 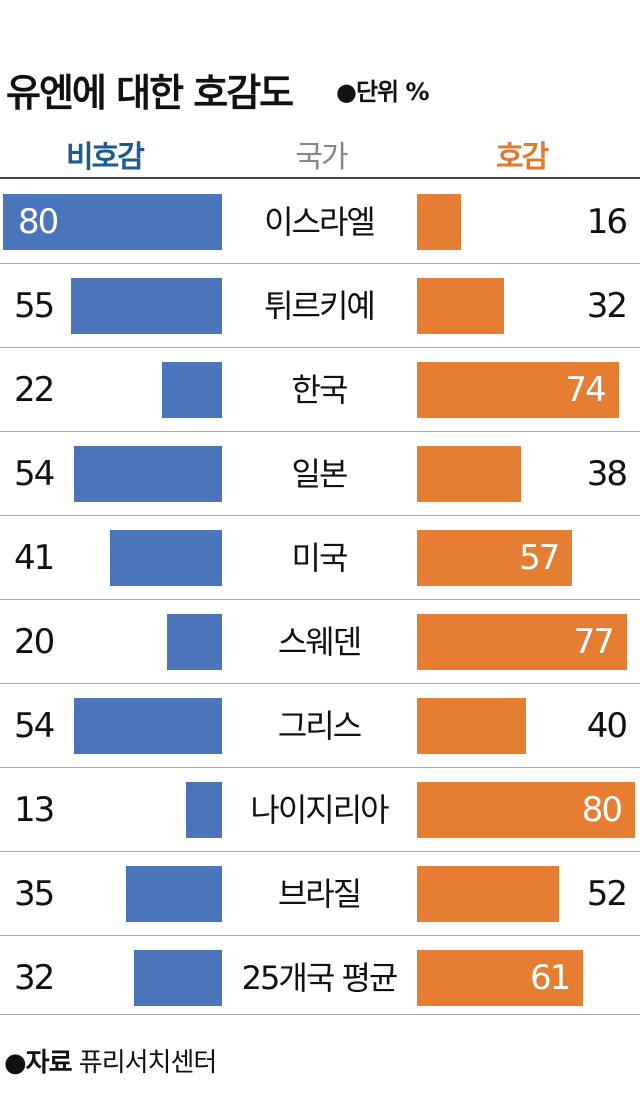 I want to click on country-label: 스웨덴, so click(x=319, y=642).